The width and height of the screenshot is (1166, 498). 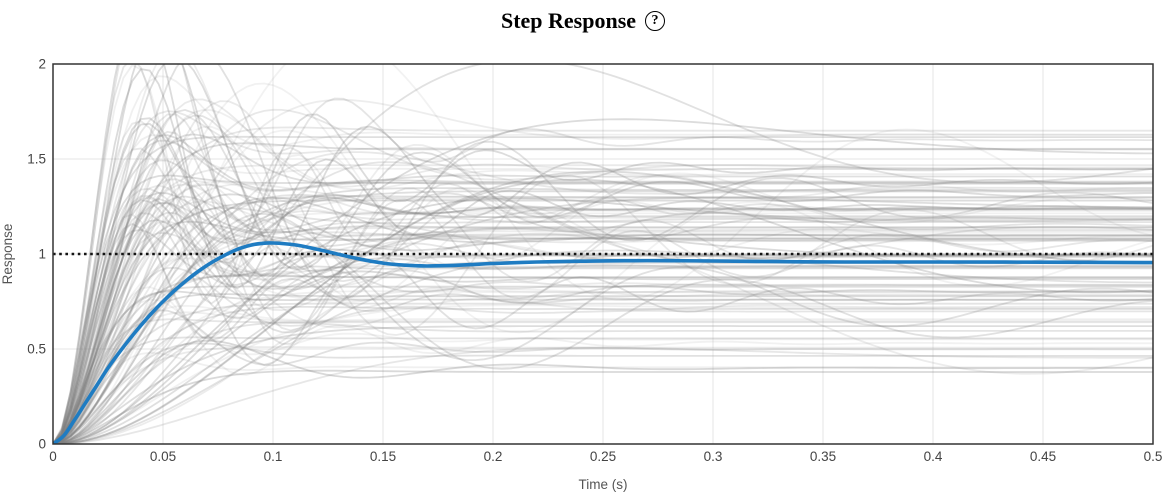 I want to click on page-title: Step Response, so click(x=568, y=20).